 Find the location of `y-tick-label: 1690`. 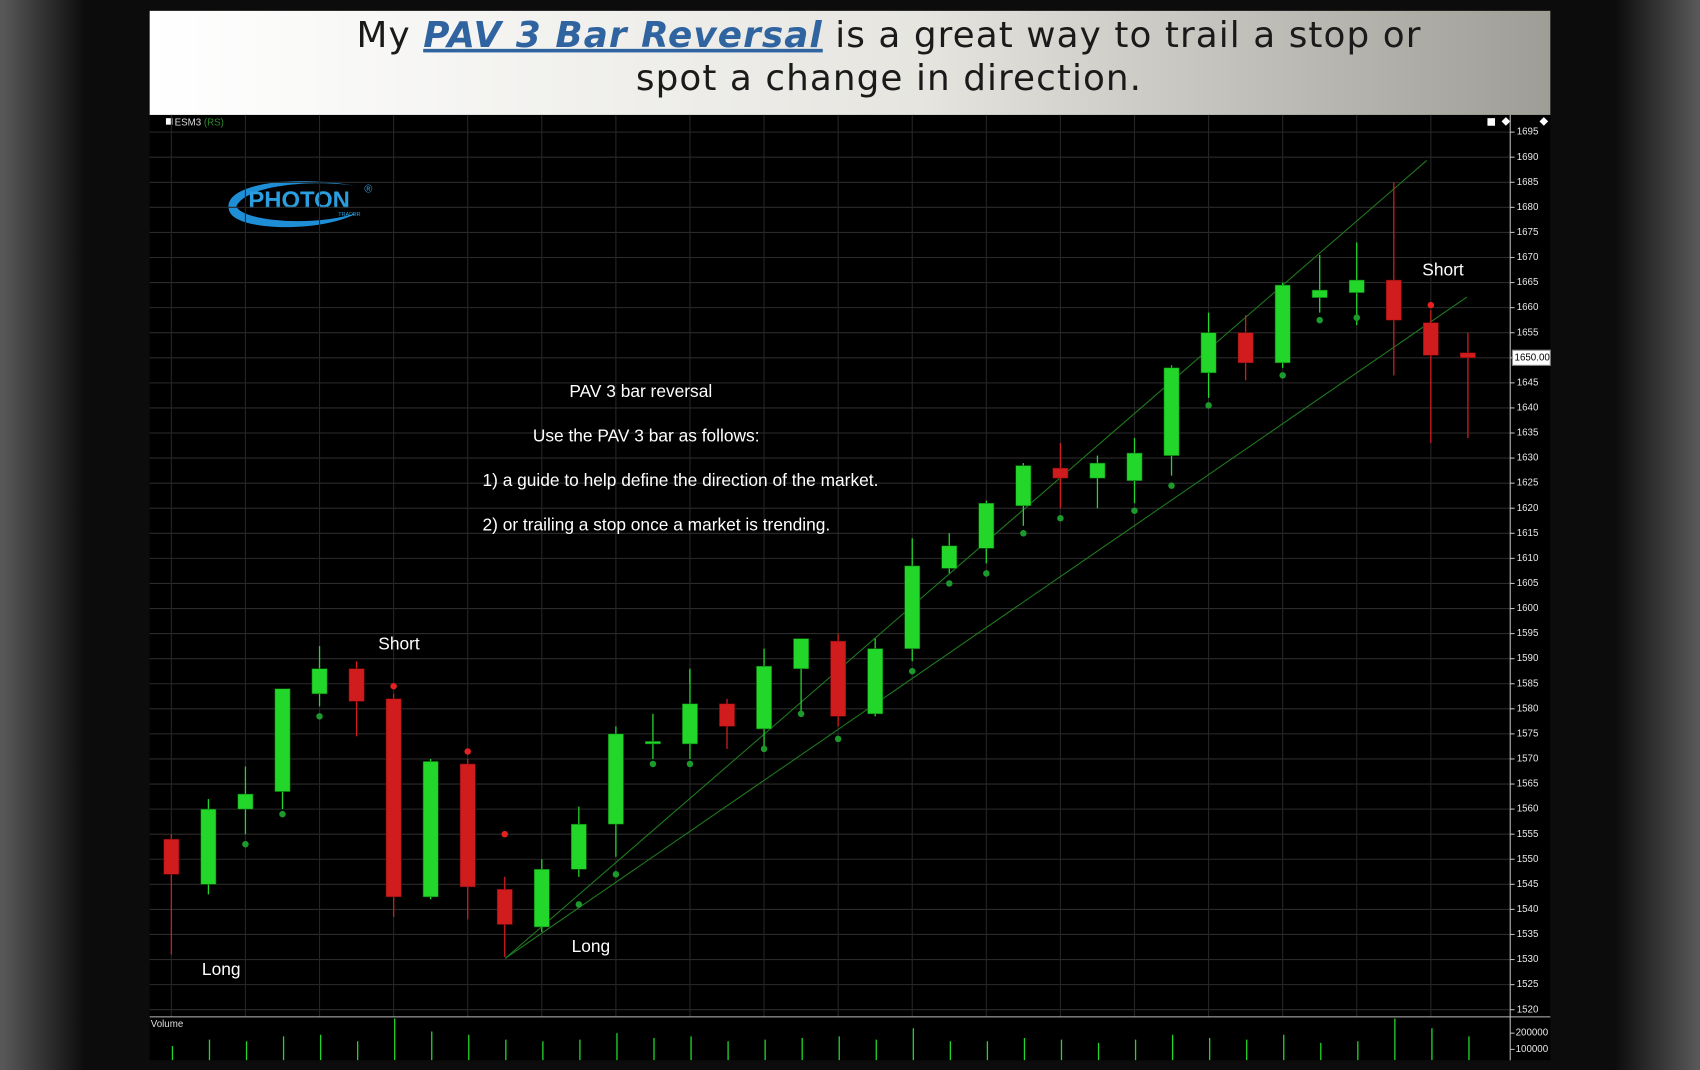

y-tick-label: 1690 is located at coordinates (1528, 157).